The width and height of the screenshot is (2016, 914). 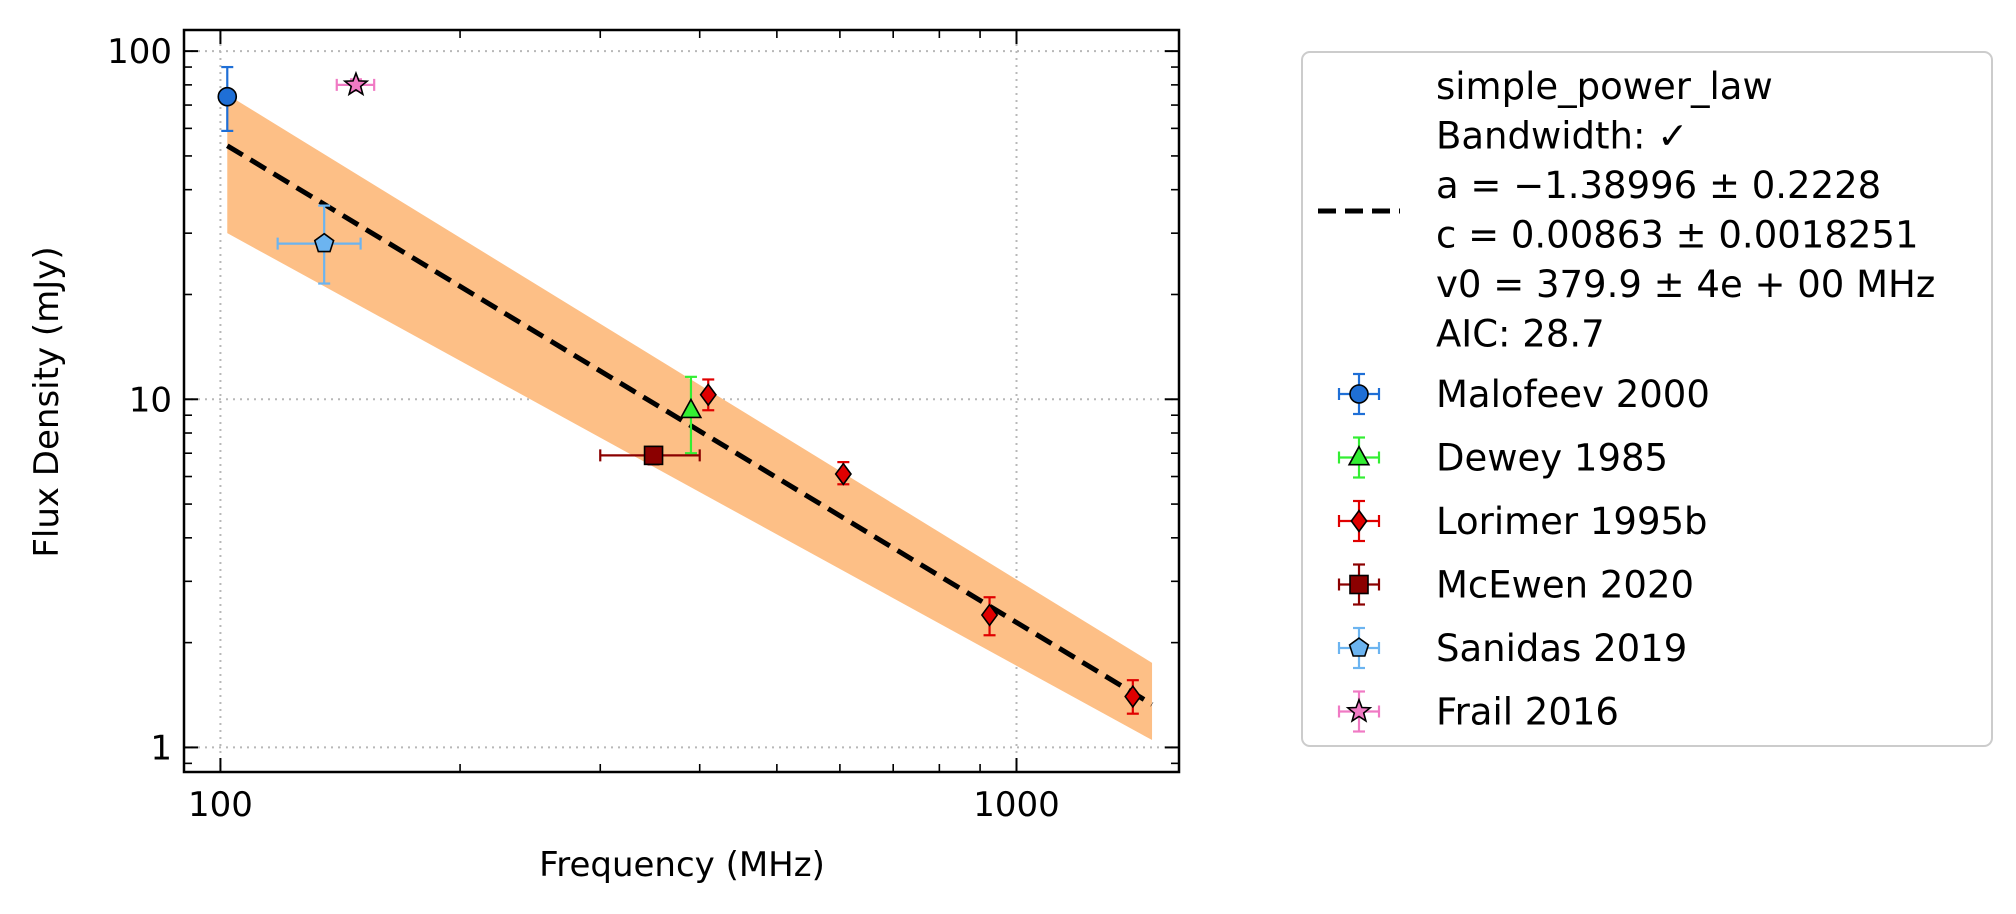 I want to click on legend-label: Malofeev 2000, so click(x=1573, y=394).